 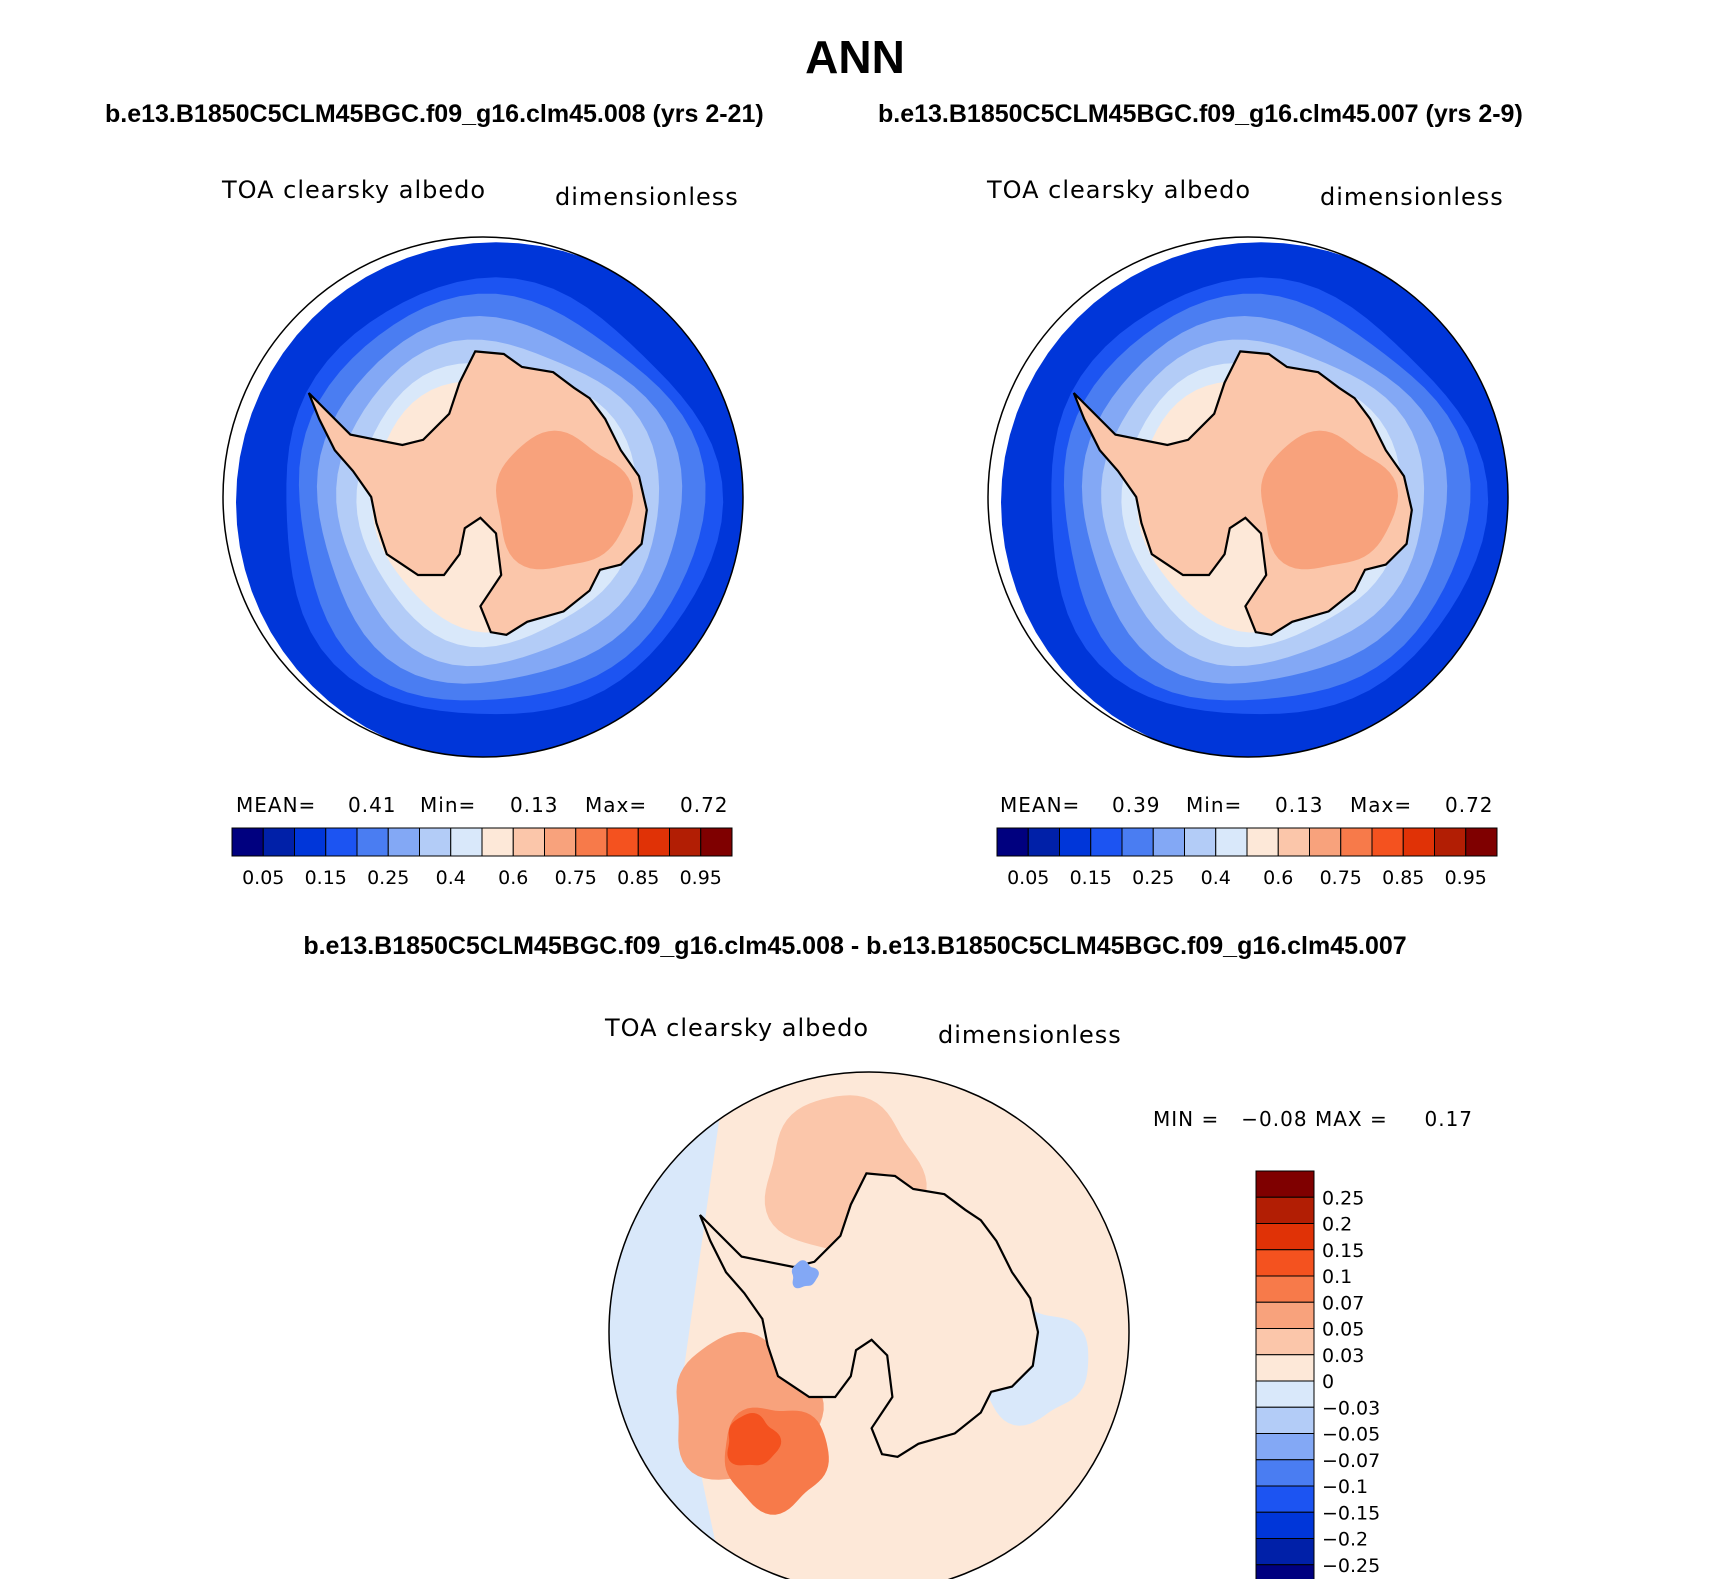 What do you see at coordinates (1343, 1356) in the screenshot?
I see `colorbar-tick-label: 0.03` at bounding box center [1343, 1356].